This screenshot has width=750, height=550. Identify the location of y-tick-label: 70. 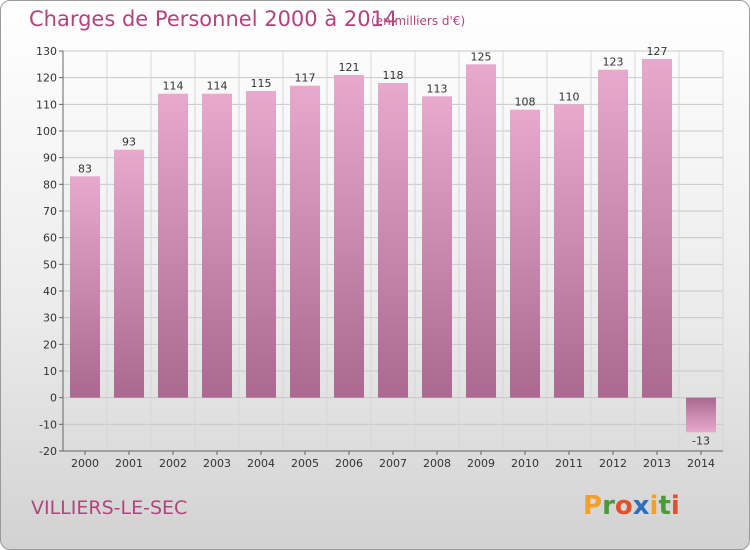
(50, 211).